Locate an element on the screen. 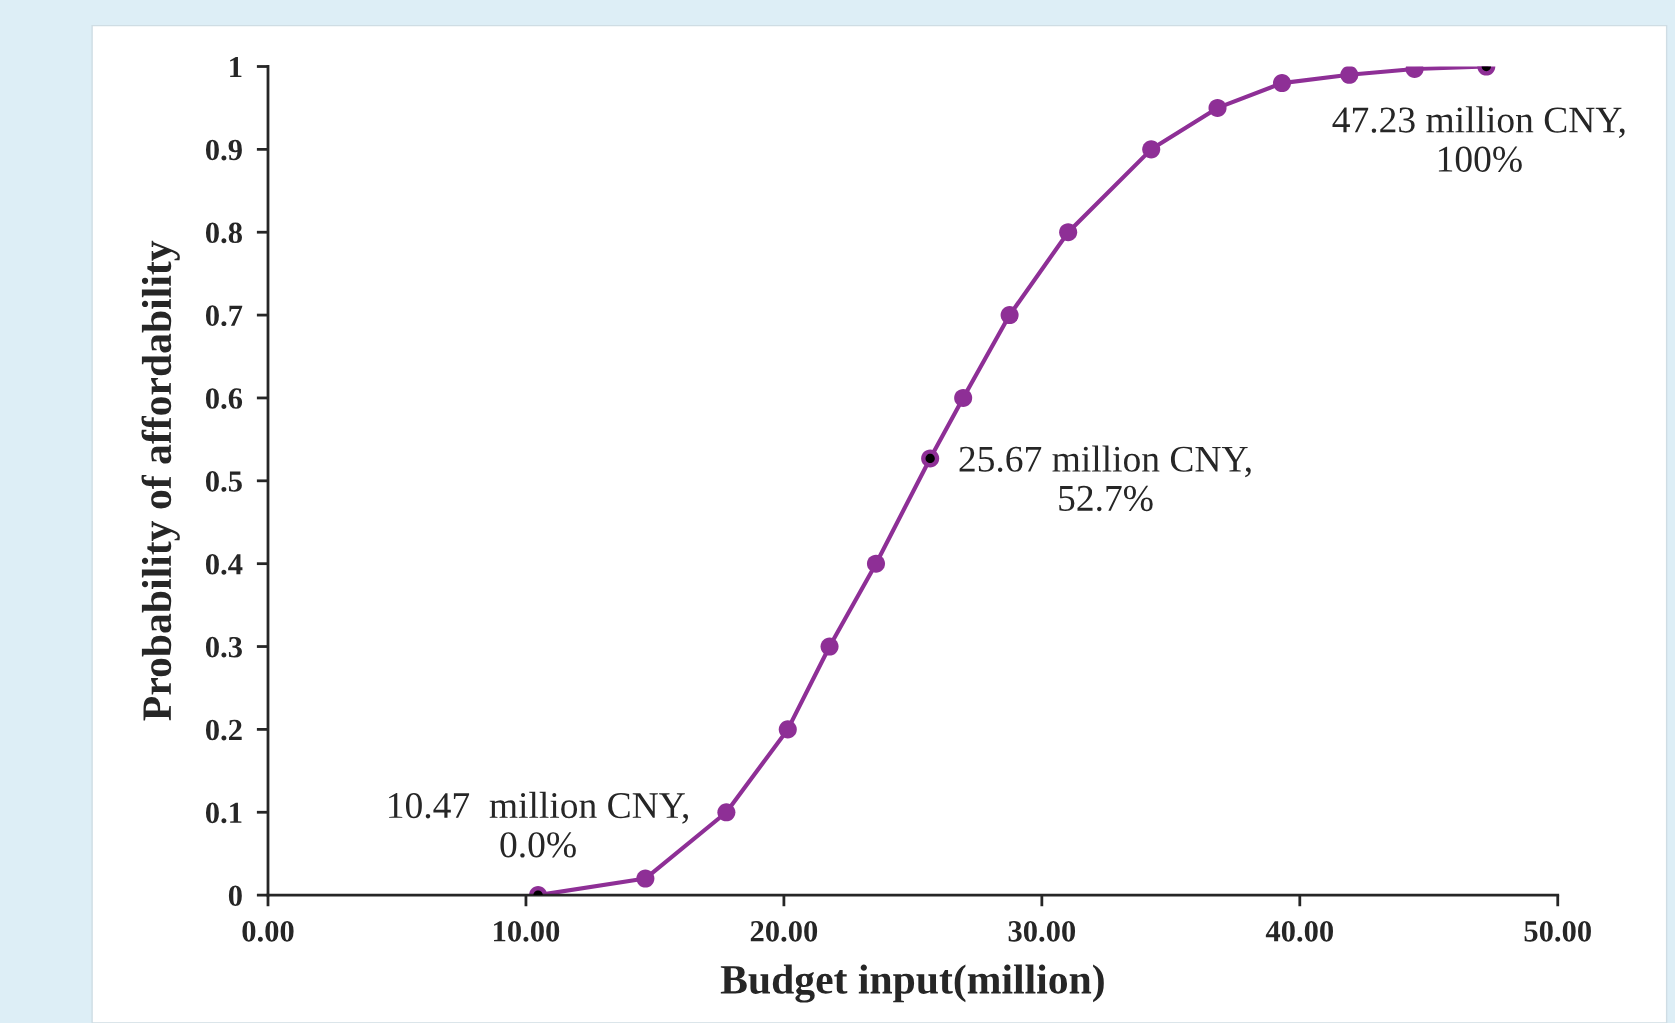 The width and height of the screenshot is (1675, 1023). y-tick-label: 0.8 is located at coordinates (223, 233).